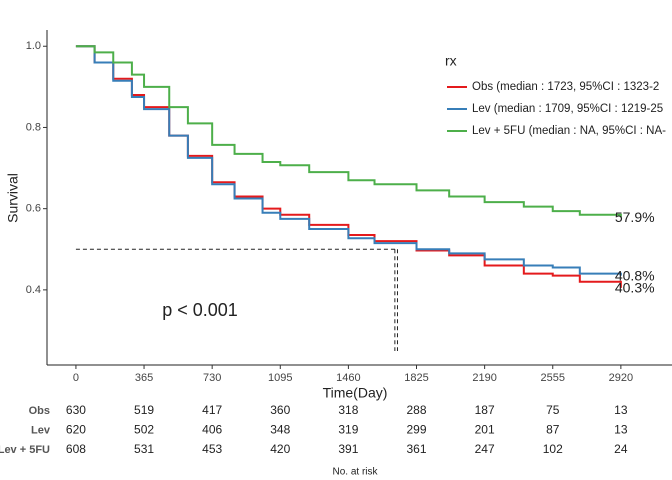 The height and width of the screenshot is (480, 672). What do you see at coordinates (635, 217) in the screenshot?
I see `end-label: 57.9%` at bounding box center [635, 217].